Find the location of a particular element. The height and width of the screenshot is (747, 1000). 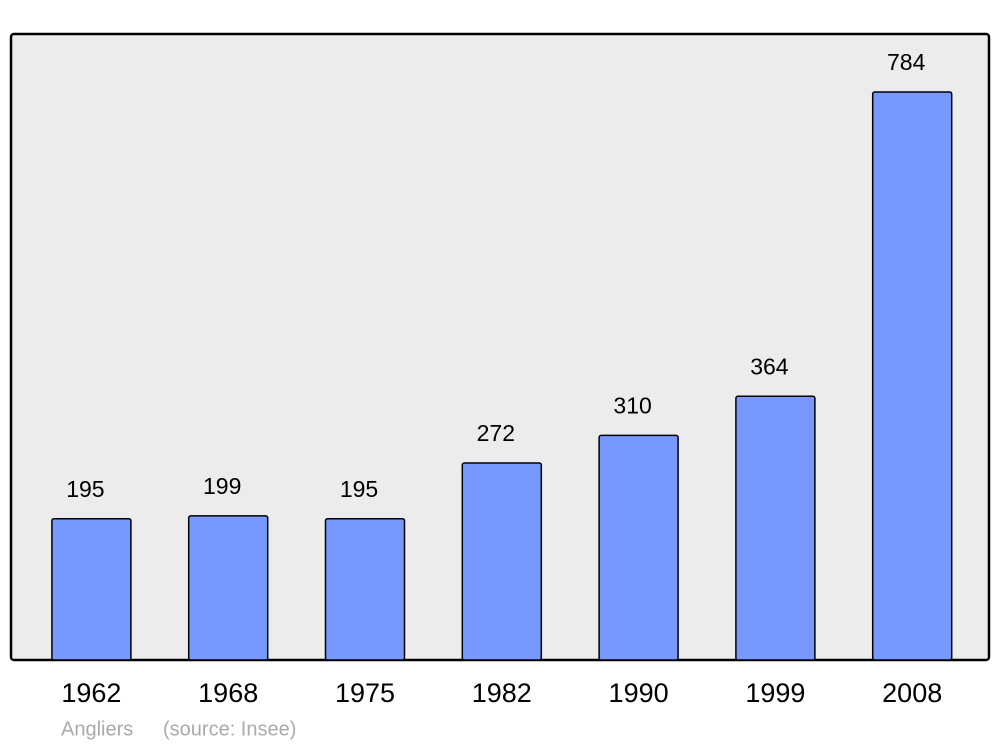

x-tick-label: 1962 is located at coordinates (91, 693).